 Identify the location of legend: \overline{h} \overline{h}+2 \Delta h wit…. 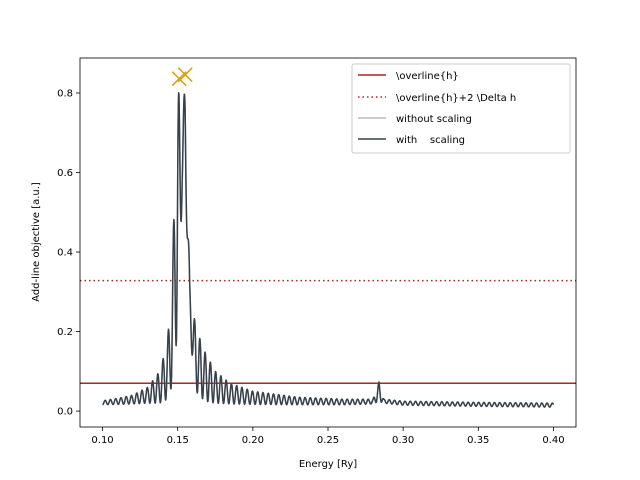
(461, 108).